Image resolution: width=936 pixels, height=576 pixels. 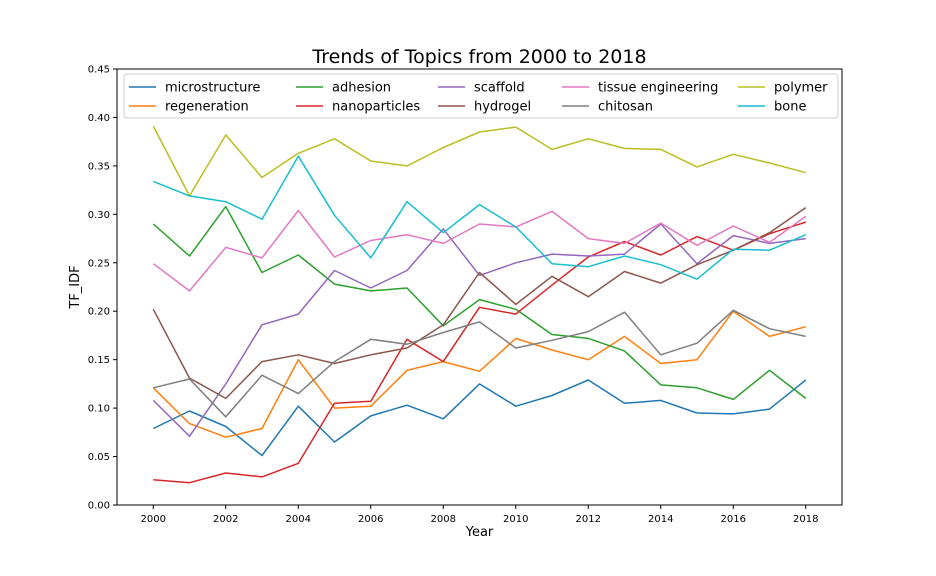 I want to click on y-tick-label: 0.35, so click(x=99, y=166).